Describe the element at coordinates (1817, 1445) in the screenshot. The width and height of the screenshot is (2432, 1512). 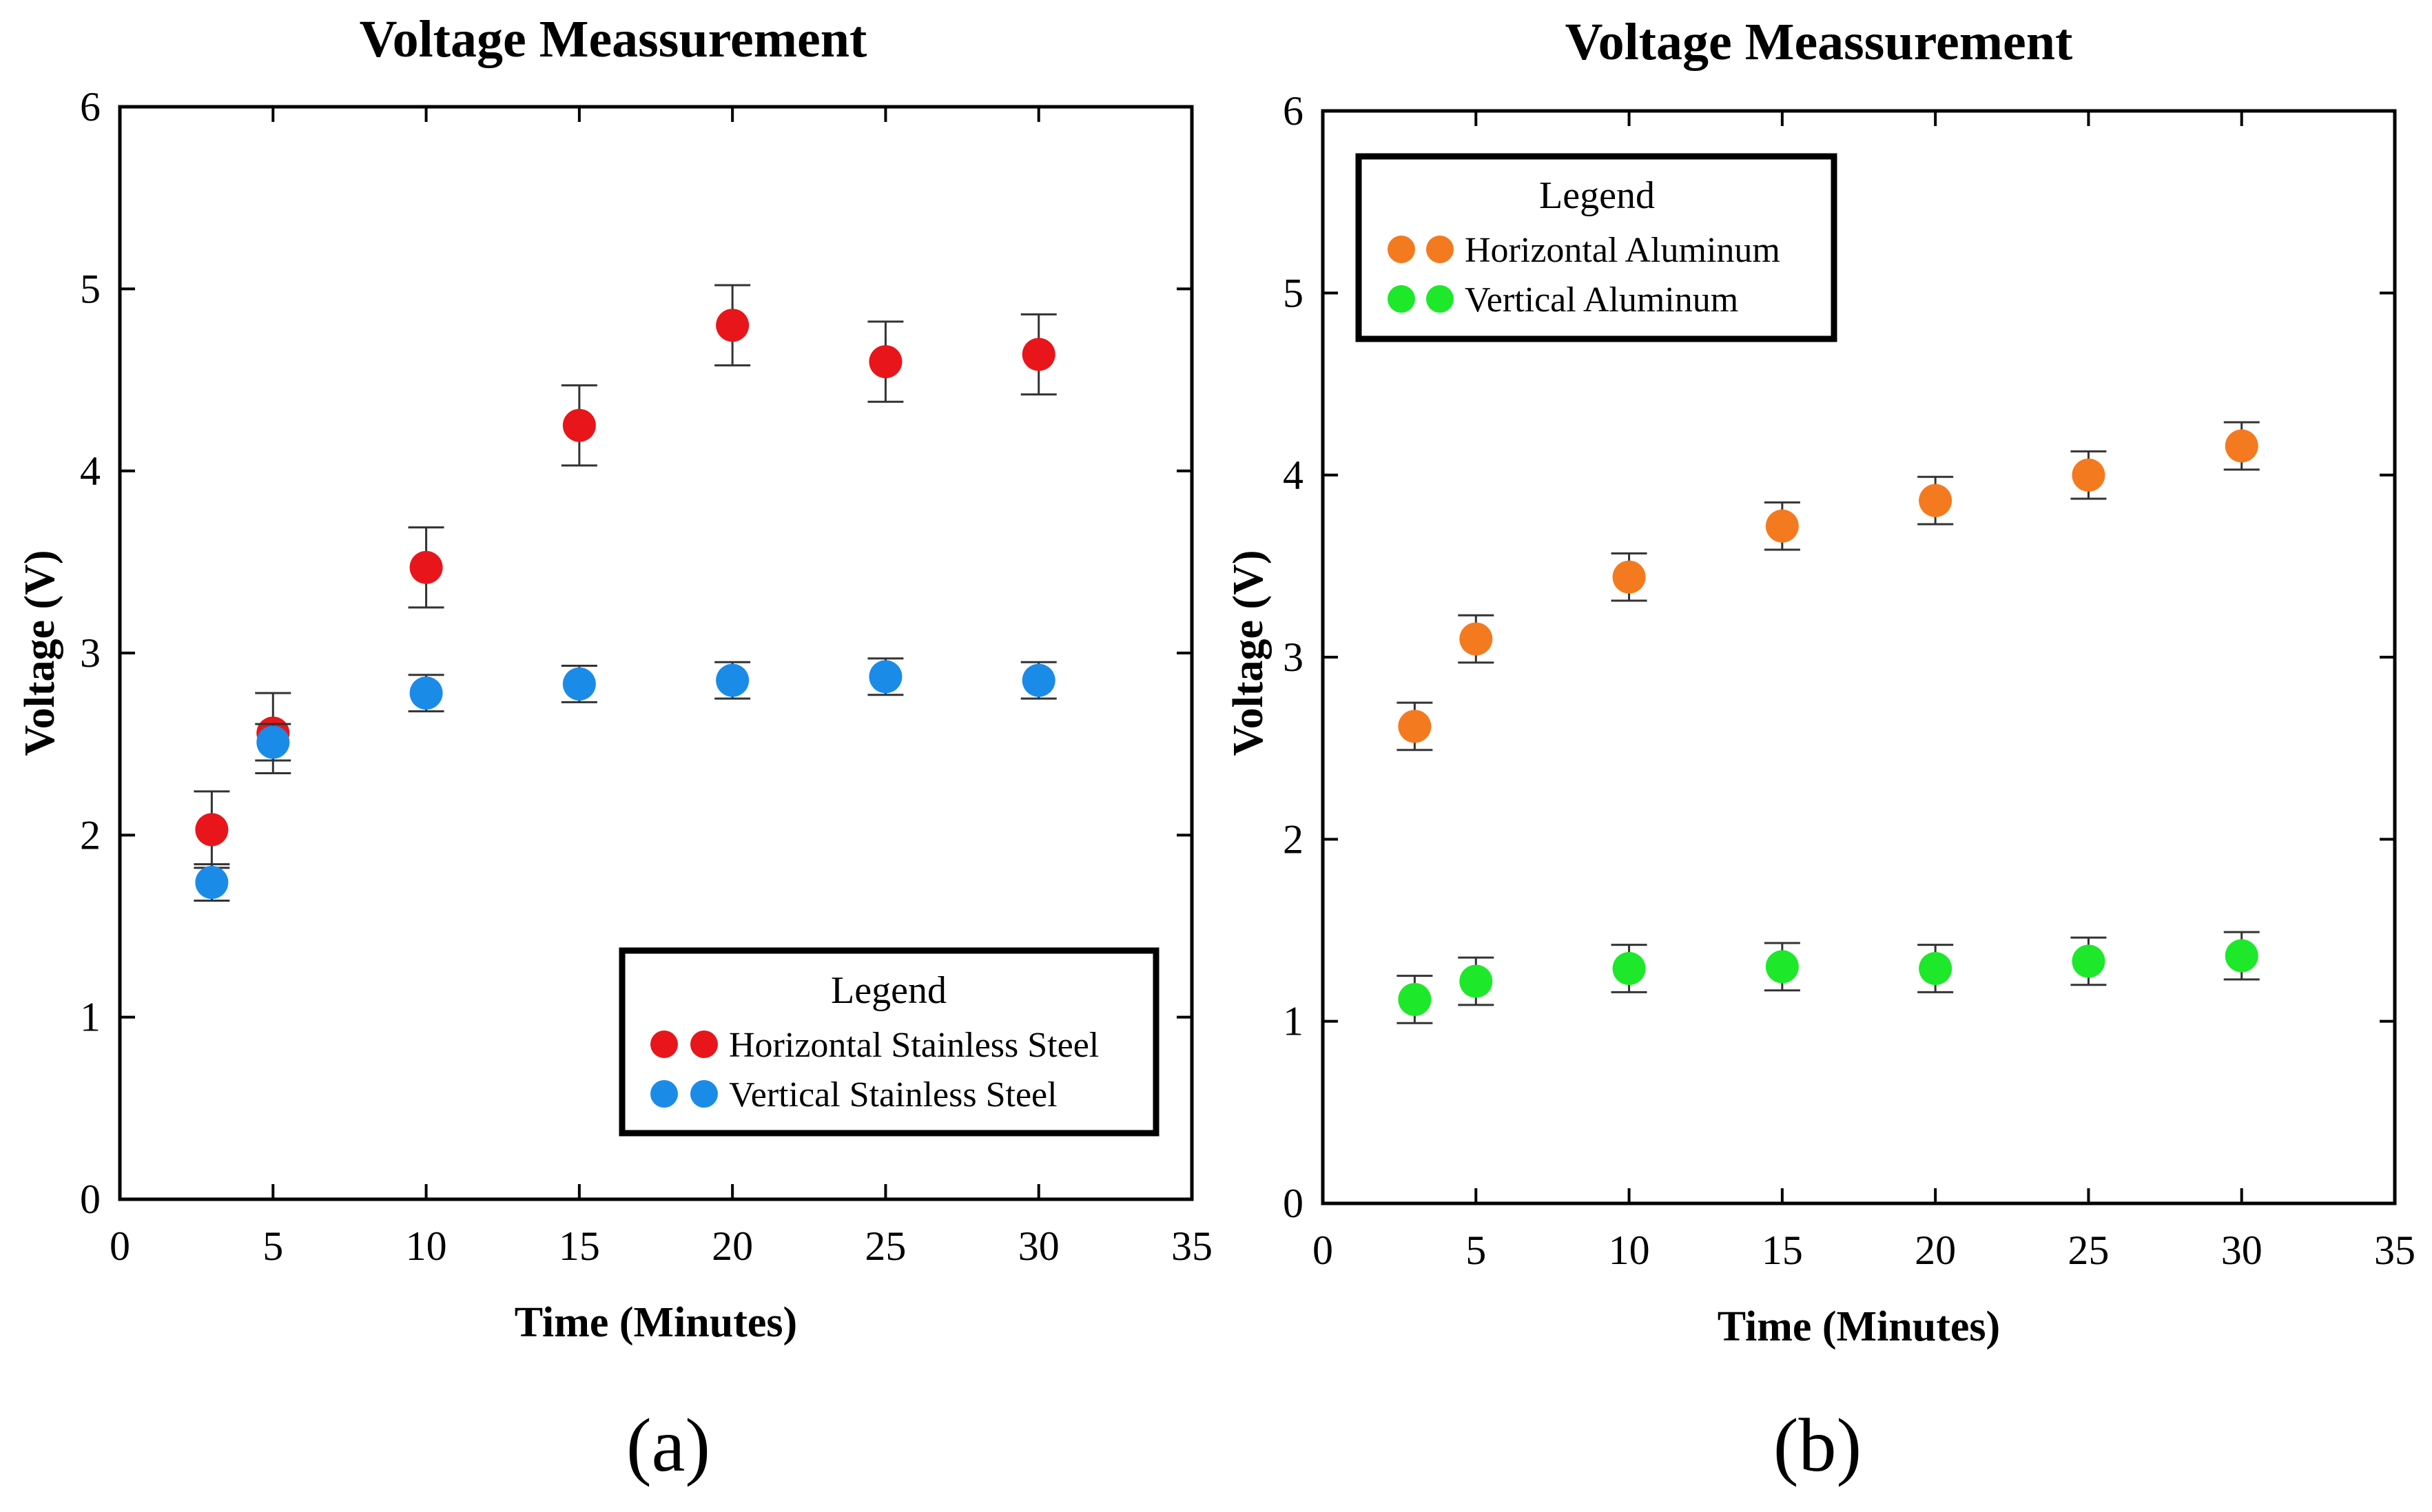
I see `panel-label: (b)` at that location.